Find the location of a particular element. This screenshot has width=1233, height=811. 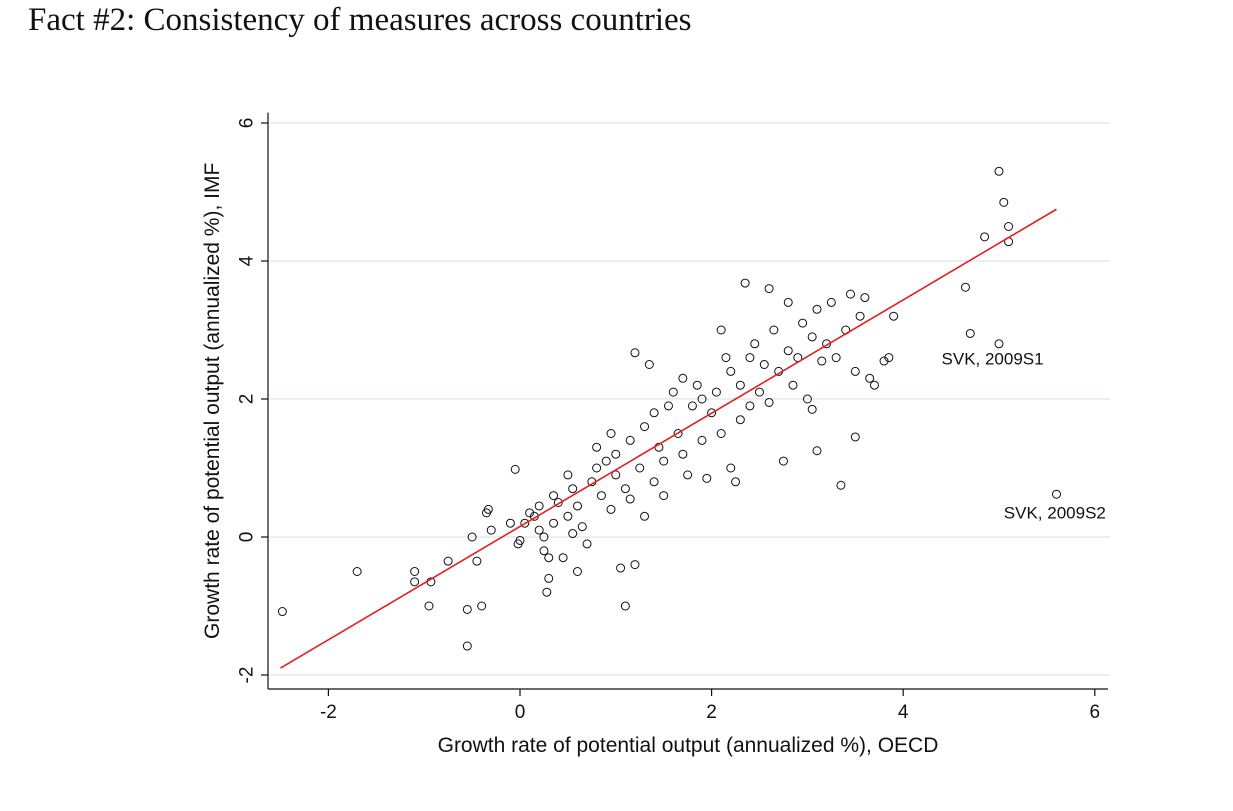

x-tick-label: 2 is located at coordinates (711, 712).